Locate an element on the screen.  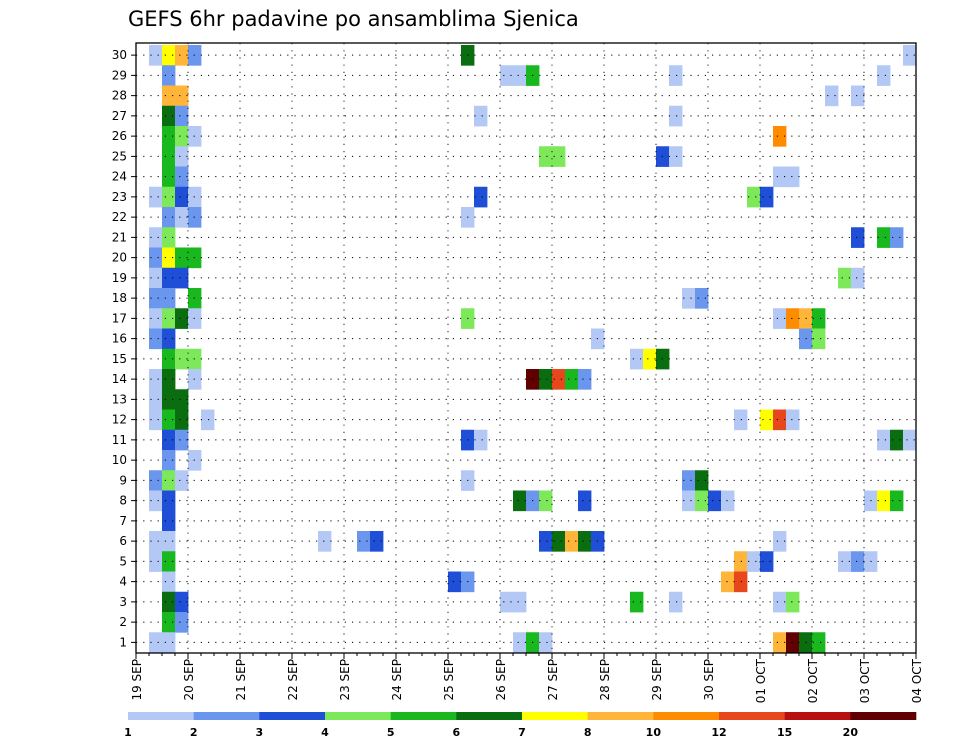
colorbar: 1 2 3 4 5 6 7 8 10 12 15 20 is located at coordinates (520, 725).